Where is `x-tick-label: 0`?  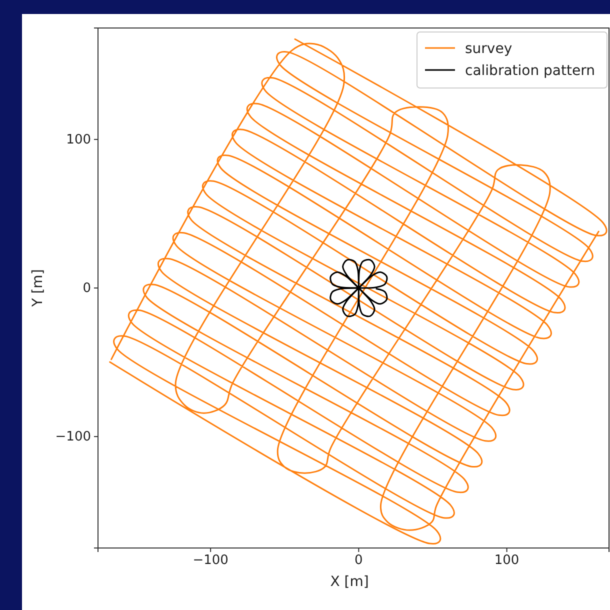
x-tick-label: 0 is located at coordinates (358, 560).